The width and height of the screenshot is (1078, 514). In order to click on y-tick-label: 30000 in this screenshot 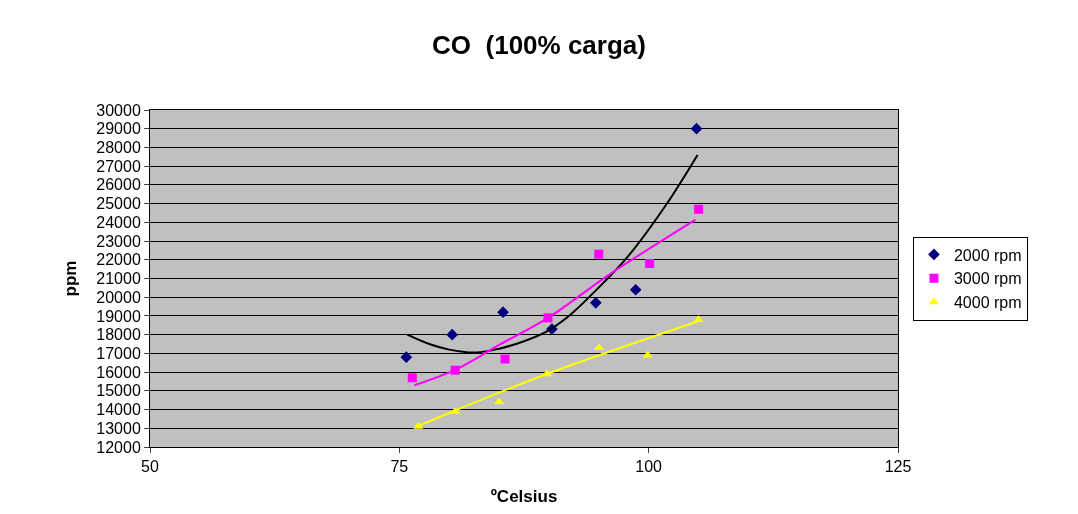, I will do `click(118, 110)`.